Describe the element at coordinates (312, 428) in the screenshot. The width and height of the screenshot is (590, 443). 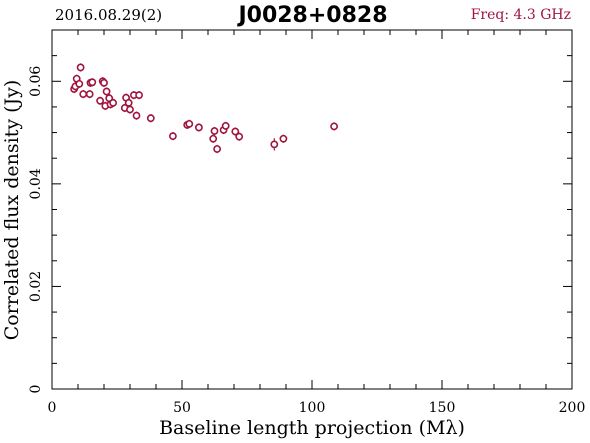
I see `x-axis-label: Baseline length projection (Mλ)` at that location.